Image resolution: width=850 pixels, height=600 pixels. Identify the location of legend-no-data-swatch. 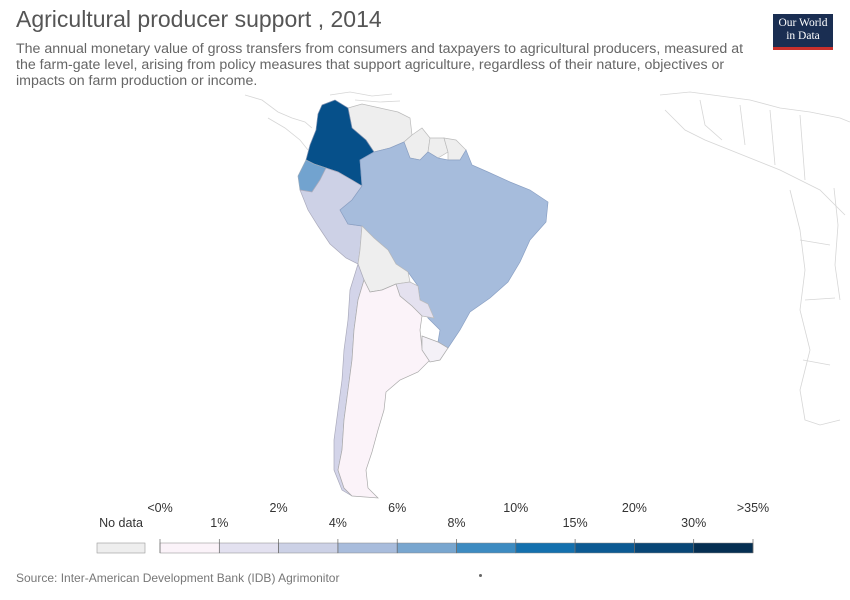
(121, 548).